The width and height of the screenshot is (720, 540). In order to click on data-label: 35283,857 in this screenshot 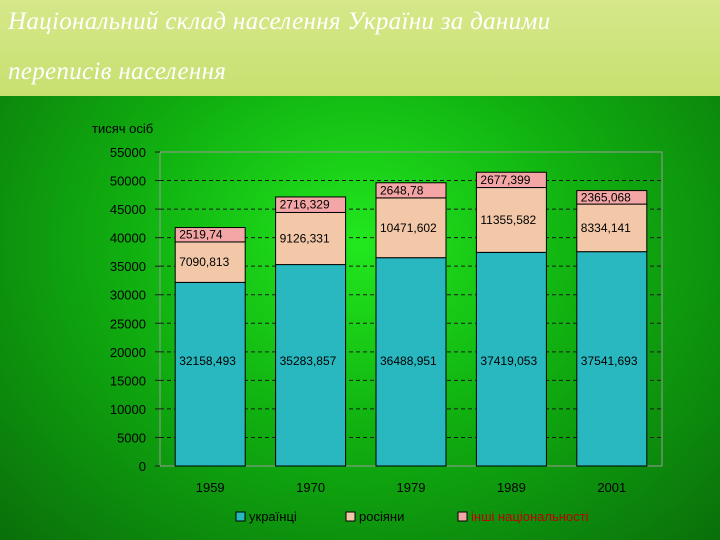, I will do `click(308, 361)`.